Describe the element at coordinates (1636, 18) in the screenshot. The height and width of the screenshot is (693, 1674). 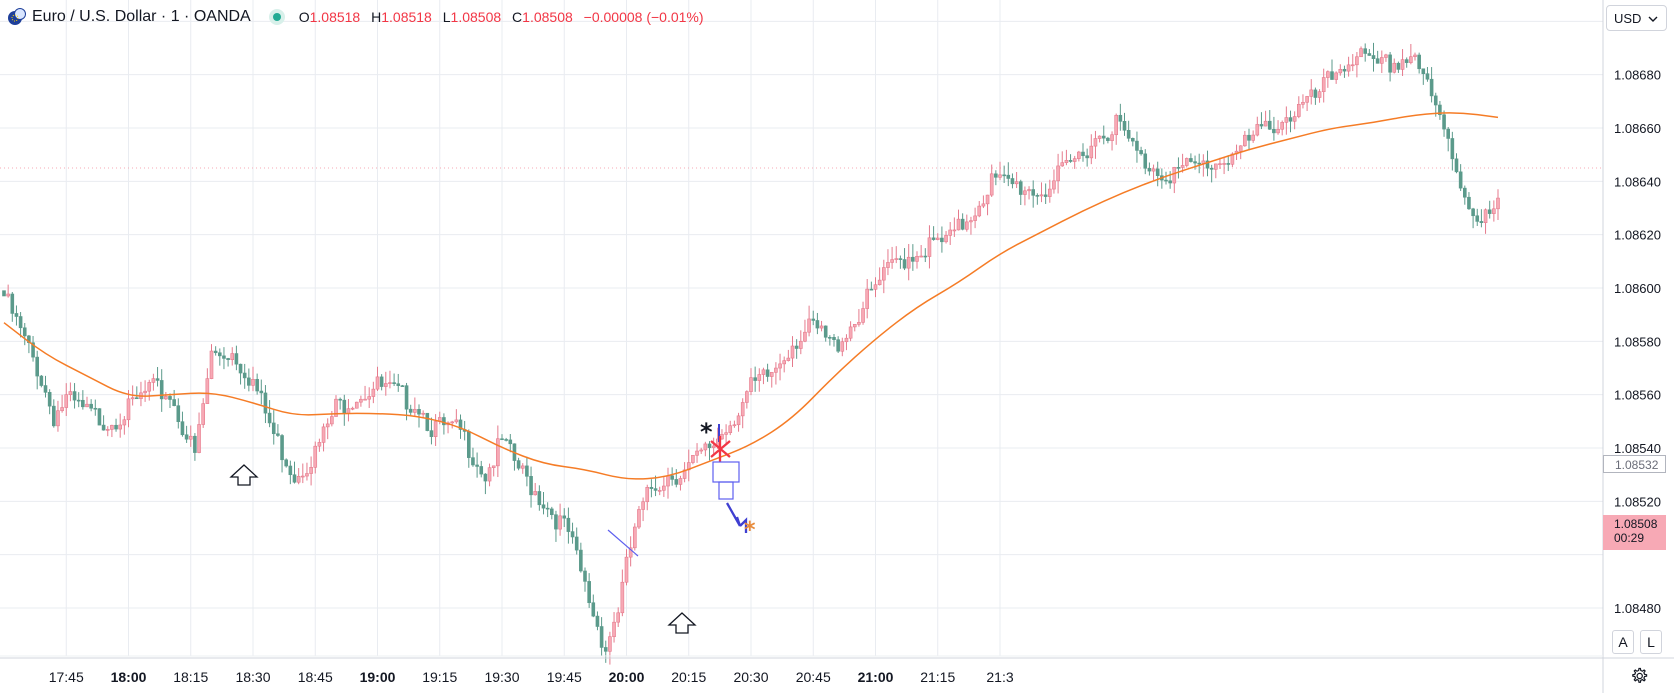
I see `currency-dropdown: USD` at that location.